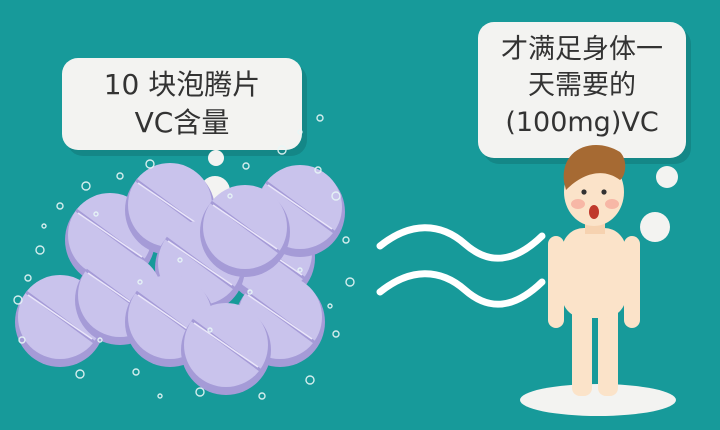  What do you see at coordinates (582, 122) in the screenshot?
I see `right-bubble-line-3: (100mg)VC` at bounding box center [582, 122].